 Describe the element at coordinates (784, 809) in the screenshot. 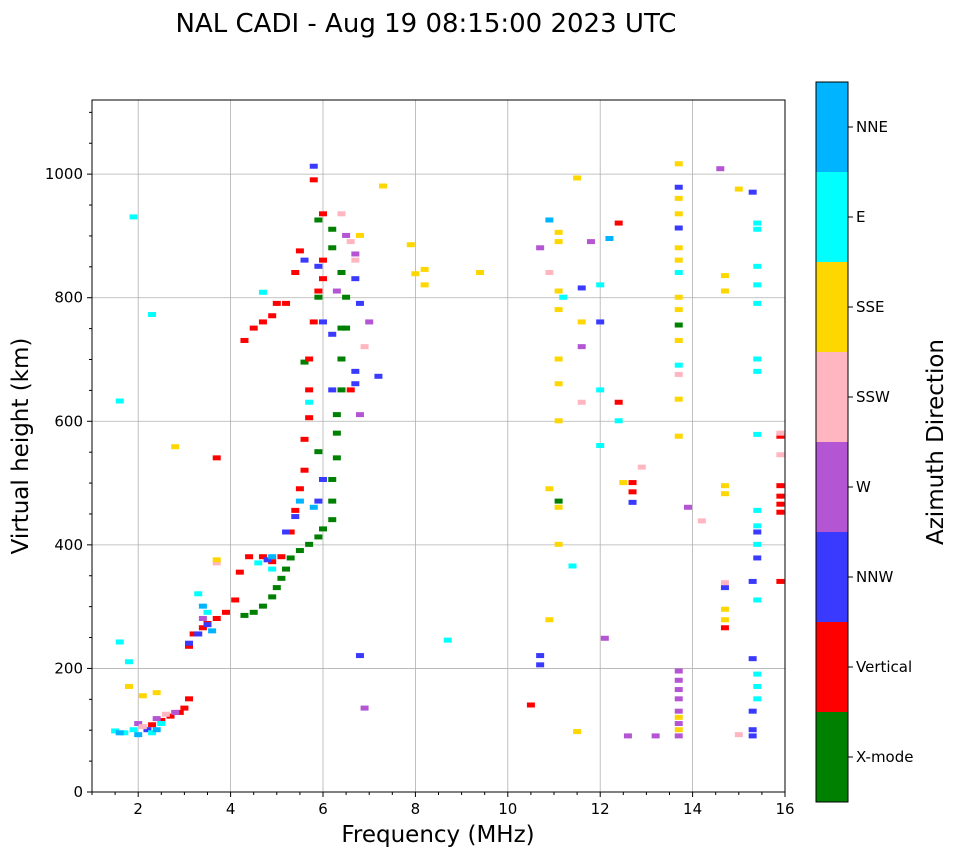

I see `x-tick-label: 16` at that location.